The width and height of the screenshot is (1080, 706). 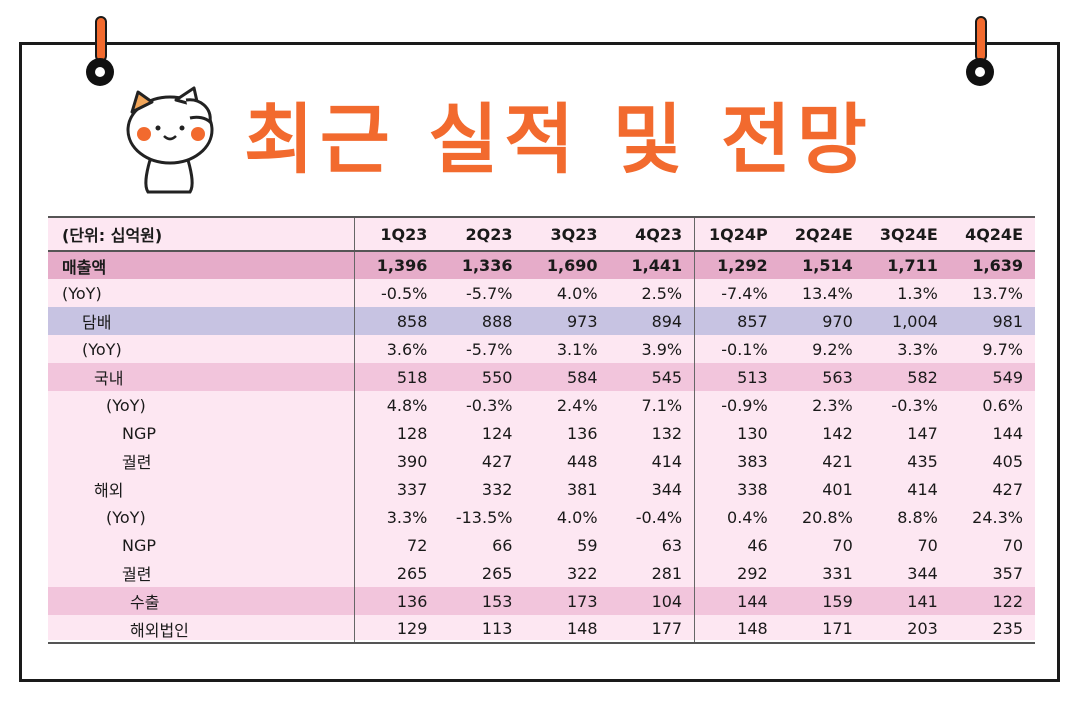 What do you see at coordinates (667, 573) in the screenshot?
I see `table-cell: 281` at bounding box center [667, 573].